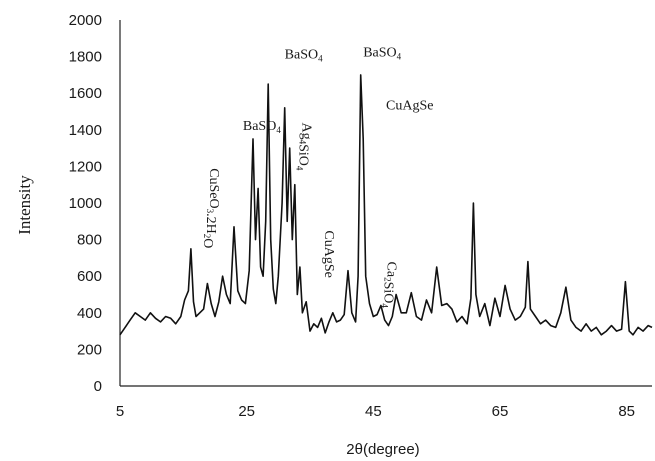 This screenshot has width=655, height=461. What do you see at coordinates (98, 386) in the screenshot?
I see `y-tick-label: 0` at bounding box center [98, 386].